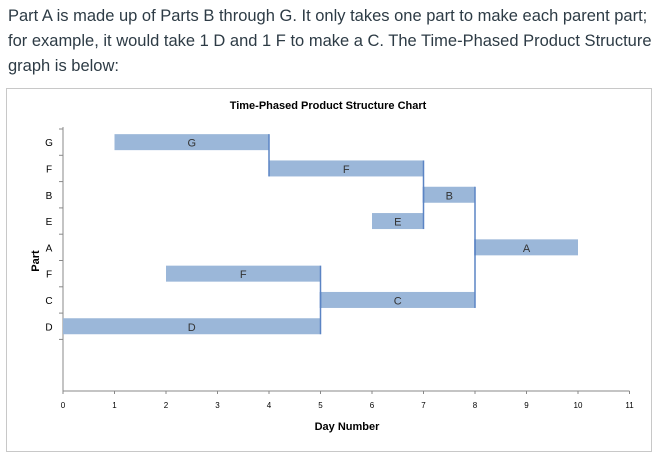 The height and width of the screenshot is (462, 670). I want to click on x-tick-label: 0, so click(63, 405).